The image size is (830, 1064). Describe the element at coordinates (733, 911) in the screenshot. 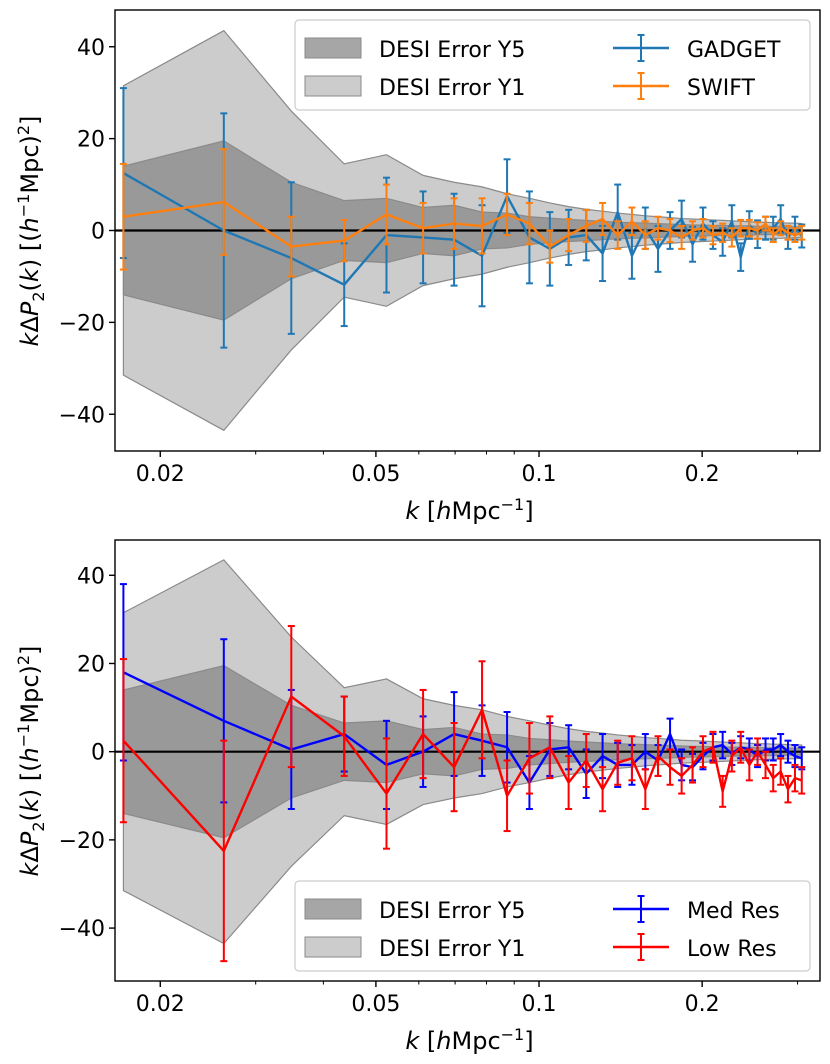

I see `legend-label: Med Res` at that location.